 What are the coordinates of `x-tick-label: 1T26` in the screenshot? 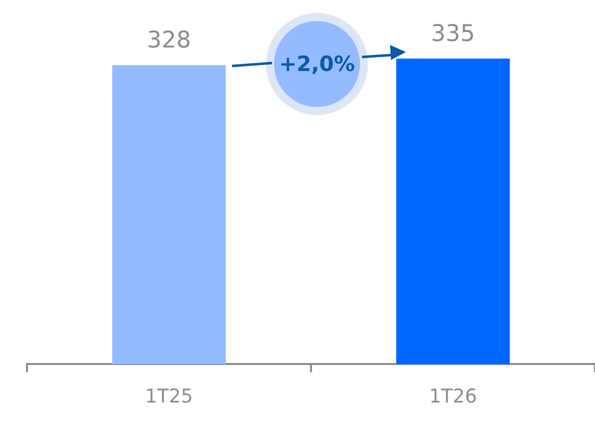 It's located at (453, 397).